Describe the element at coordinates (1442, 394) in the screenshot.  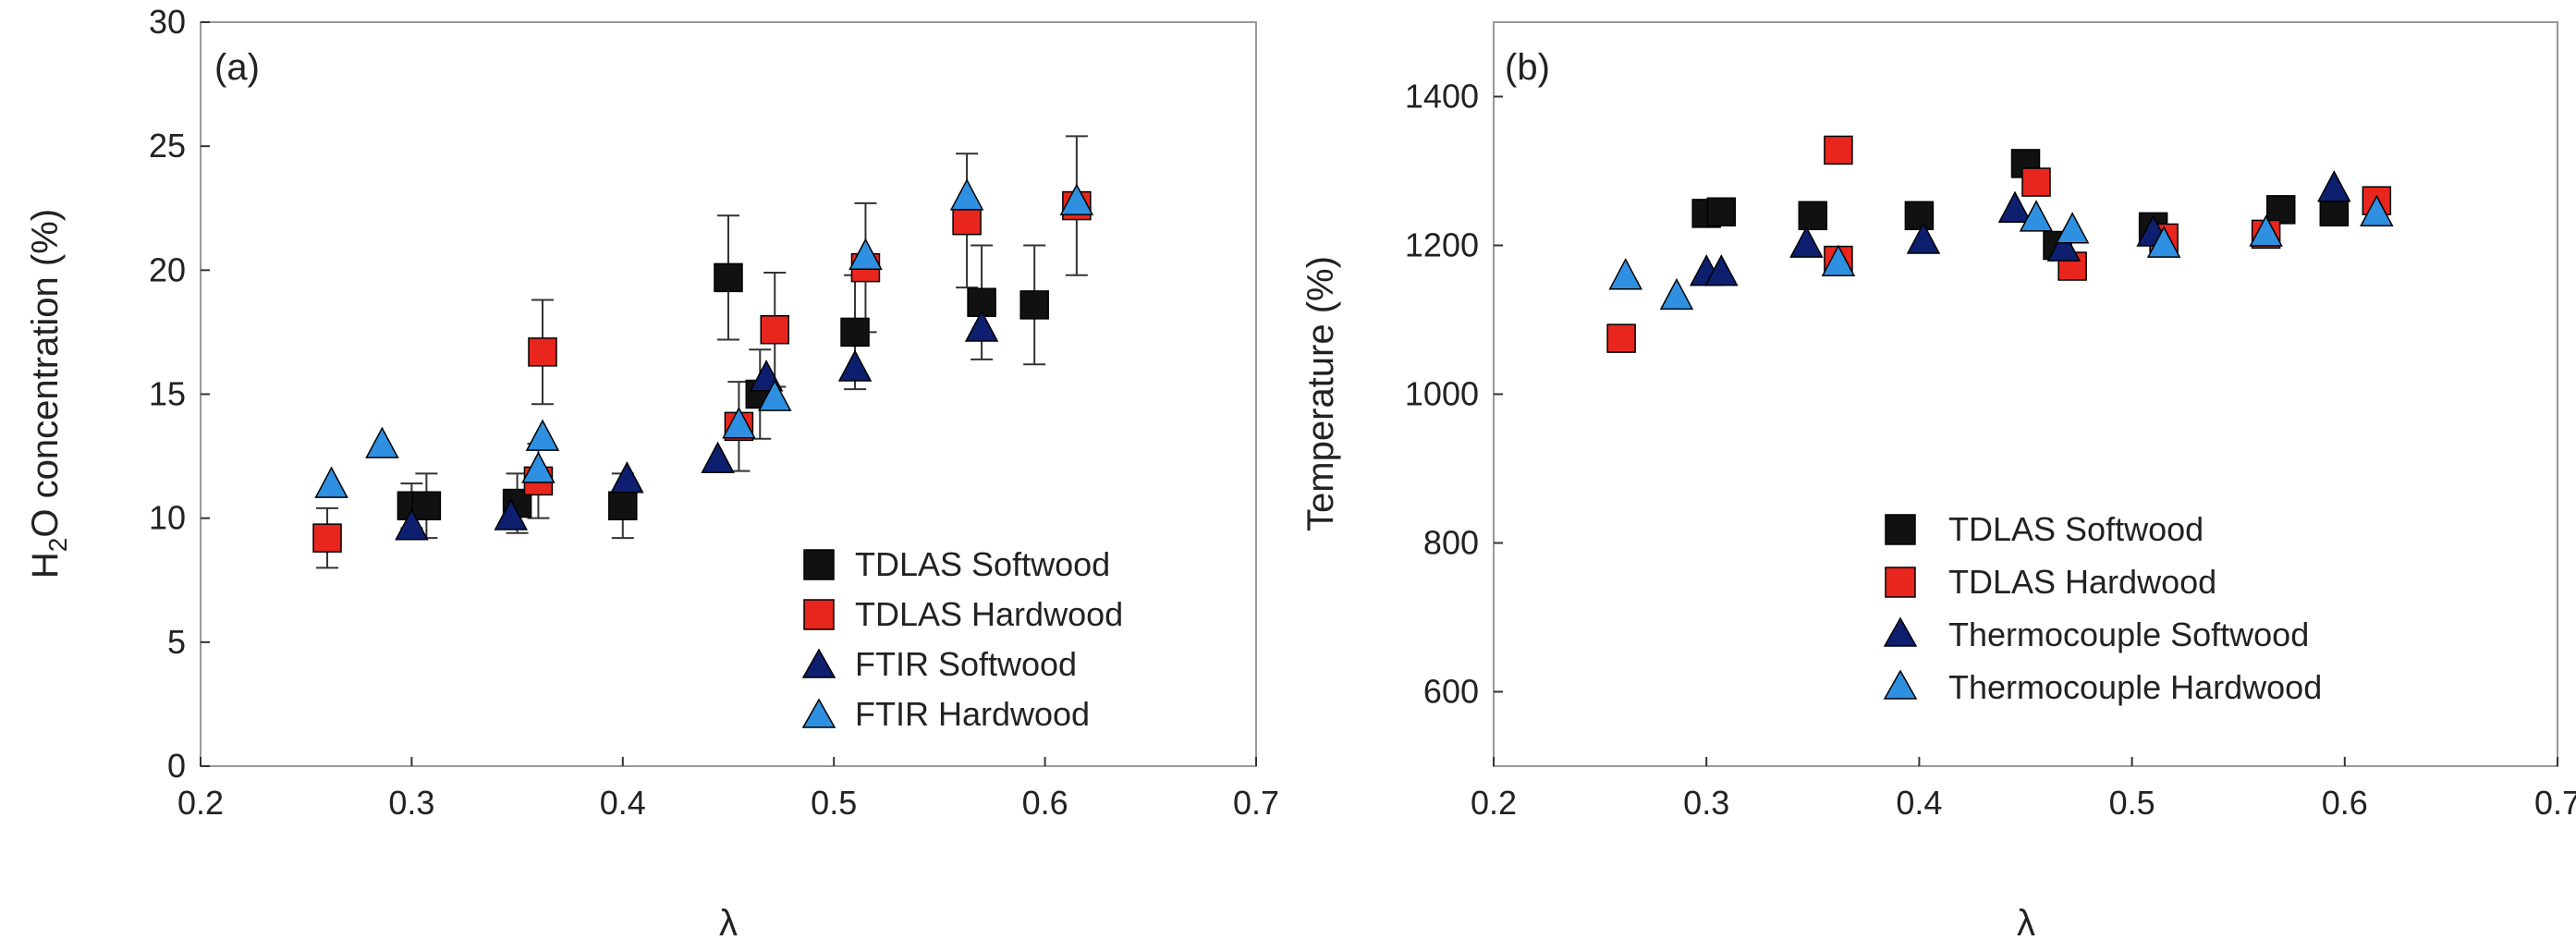
I see `y-tick-label: 1000` at that location.